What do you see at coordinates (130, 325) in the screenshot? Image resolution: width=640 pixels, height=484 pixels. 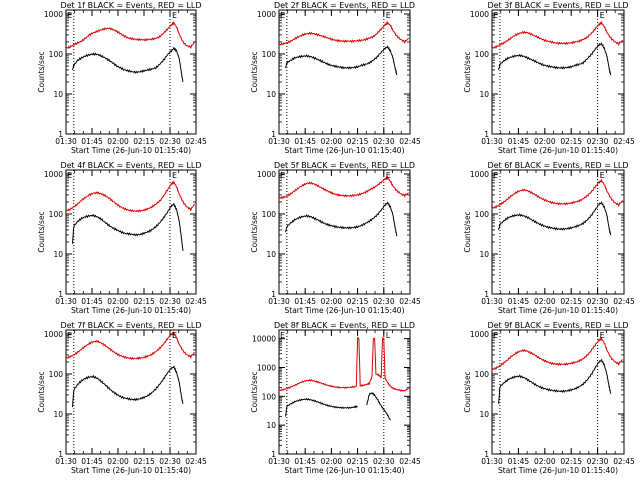 I see `panel-title: Det 7f BLACK = Events, RED = LLD` at bounding box center [130, 325].